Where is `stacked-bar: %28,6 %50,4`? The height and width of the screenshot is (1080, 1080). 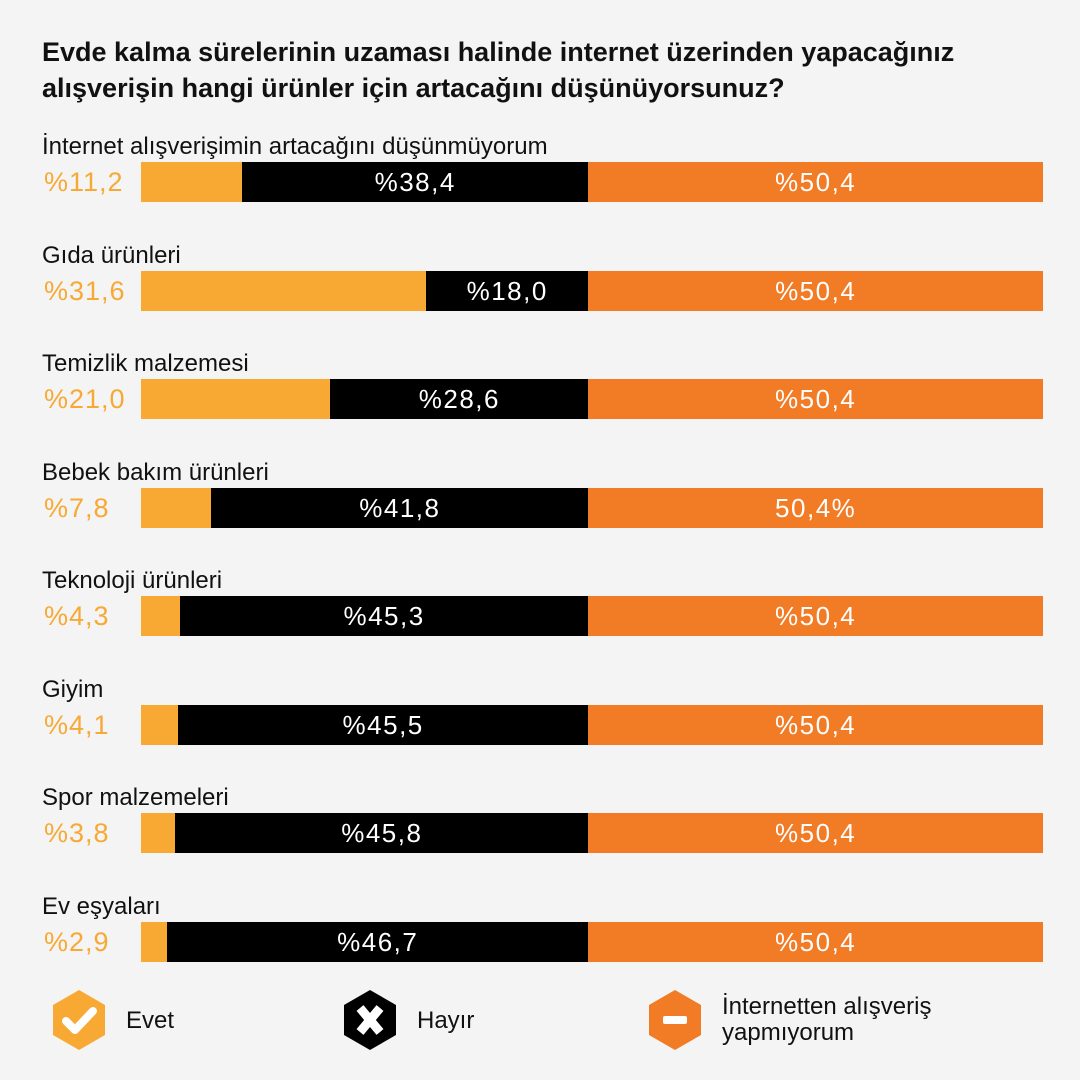
stacked-bar: %28,6 %50,4 is located at coordinates (592, 399).